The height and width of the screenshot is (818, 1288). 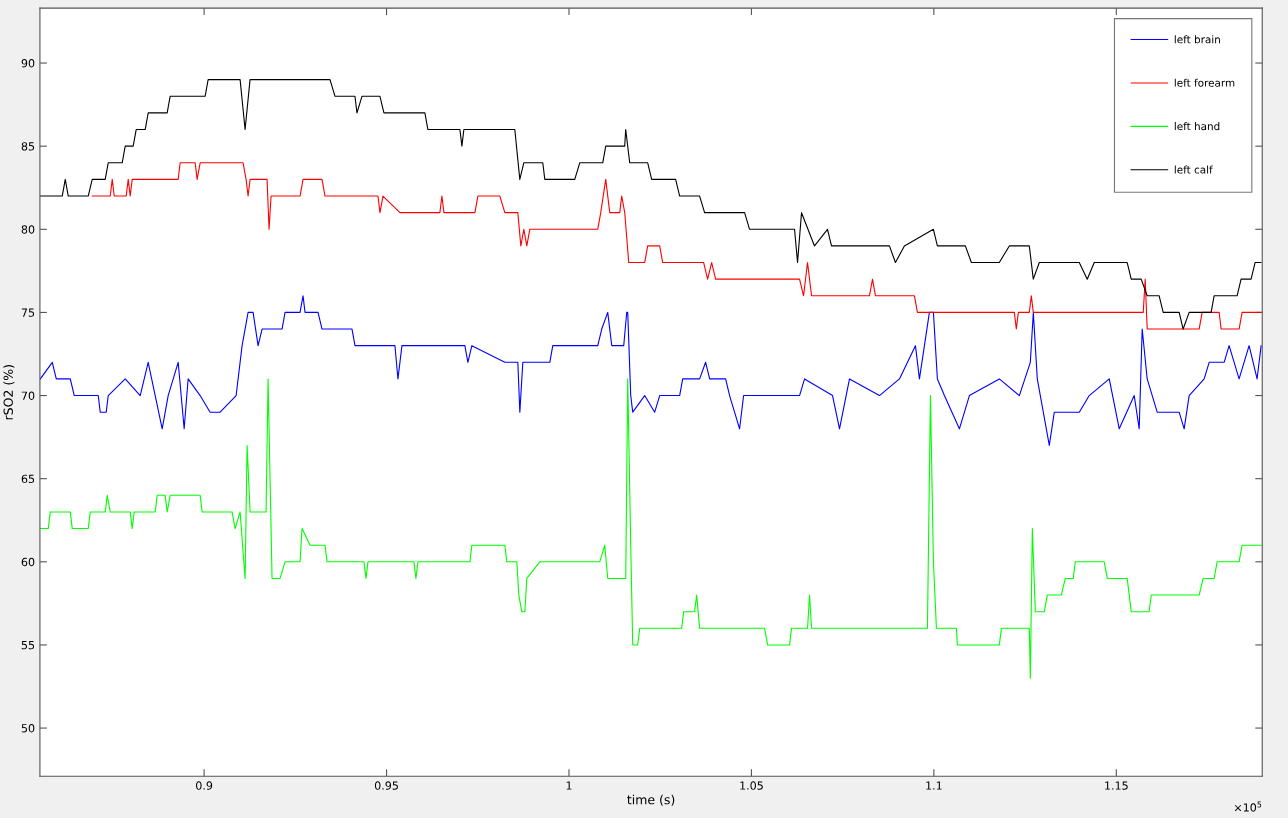 I want to click on x-tick-label: 1.1, so click(x=934, y=785).